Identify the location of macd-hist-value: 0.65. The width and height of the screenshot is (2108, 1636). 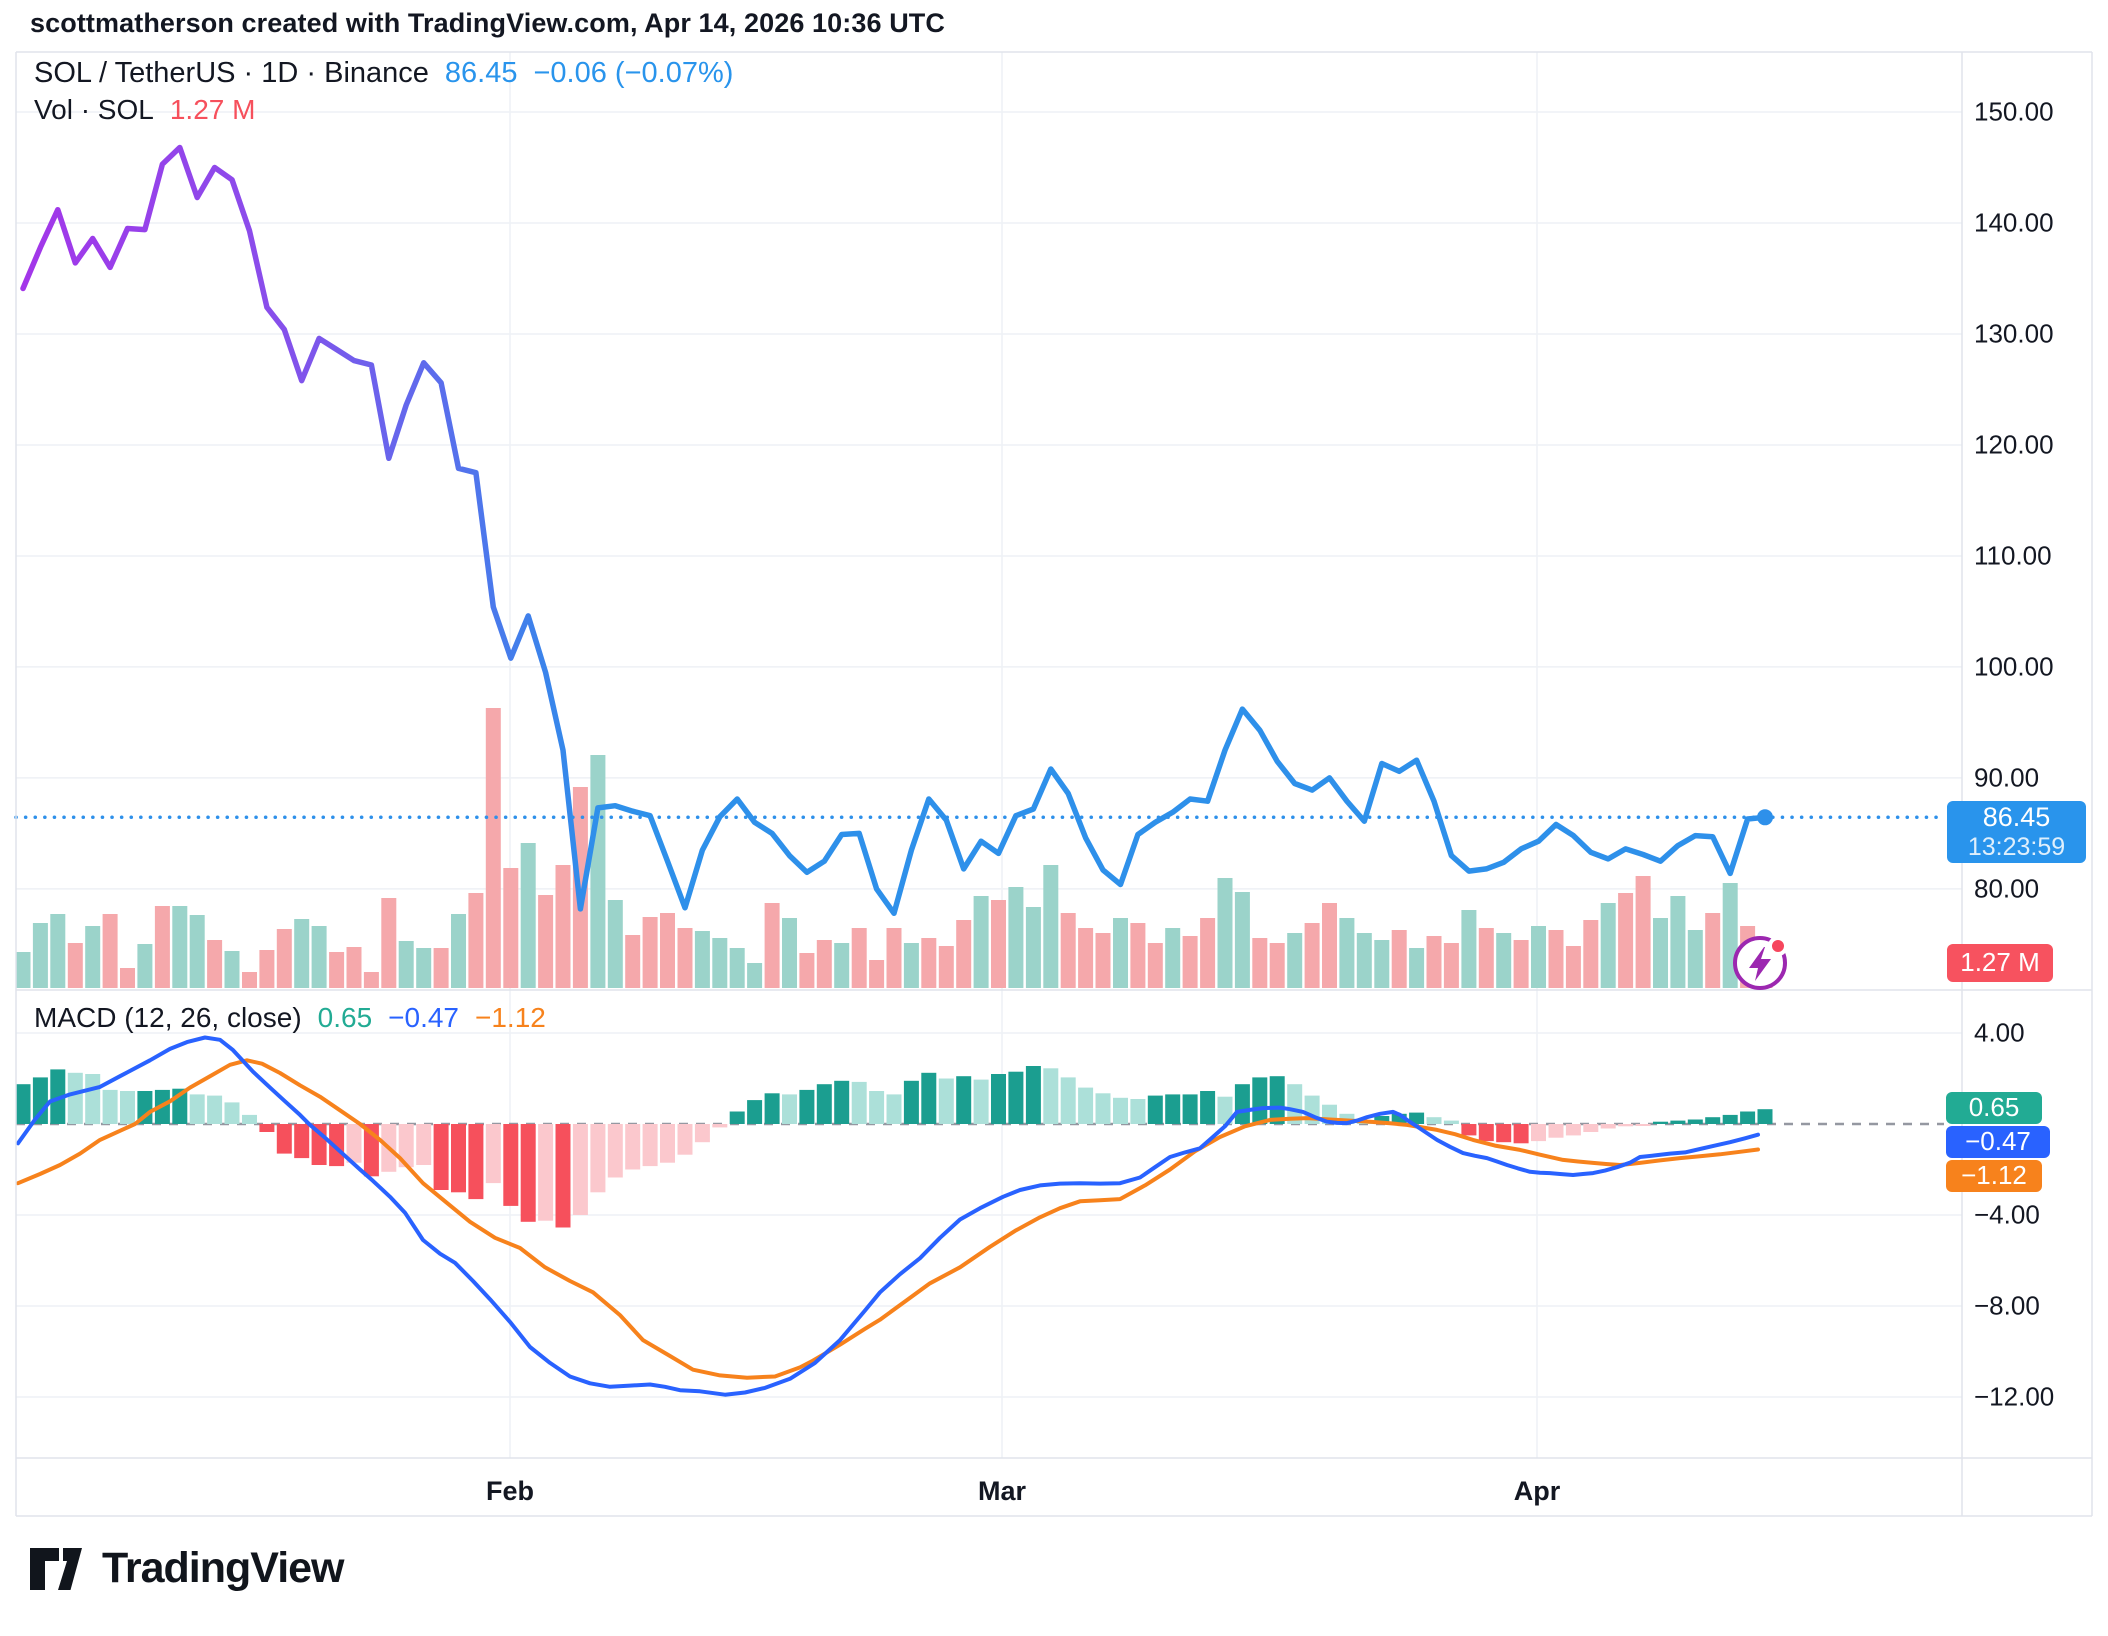
(345, 1017).